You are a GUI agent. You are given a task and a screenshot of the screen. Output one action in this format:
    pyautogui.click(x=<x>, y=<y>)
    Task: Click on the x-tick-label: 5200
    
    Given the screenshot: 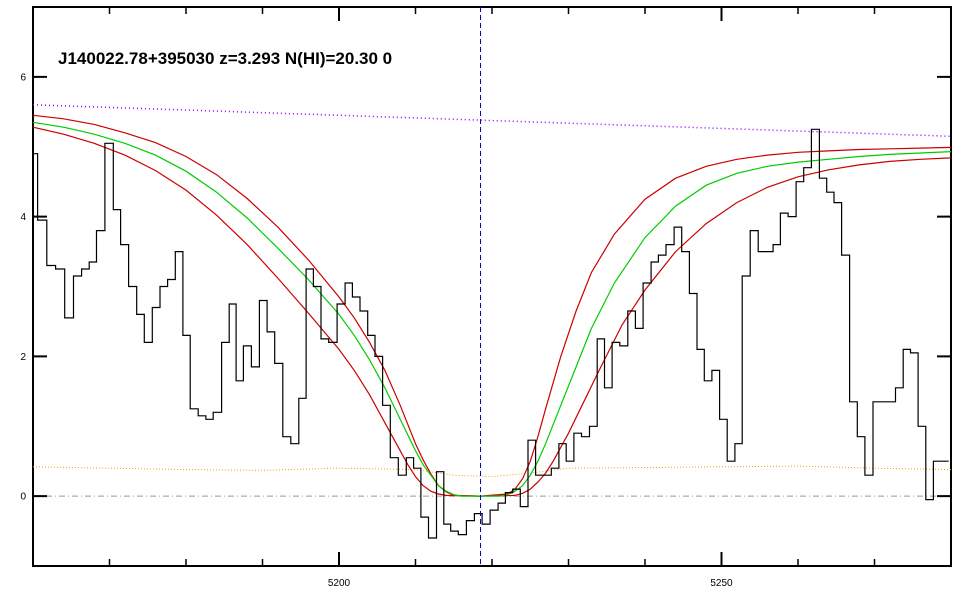 What is the action you would take?
    pyautogui.click(x=339, y=583)
    